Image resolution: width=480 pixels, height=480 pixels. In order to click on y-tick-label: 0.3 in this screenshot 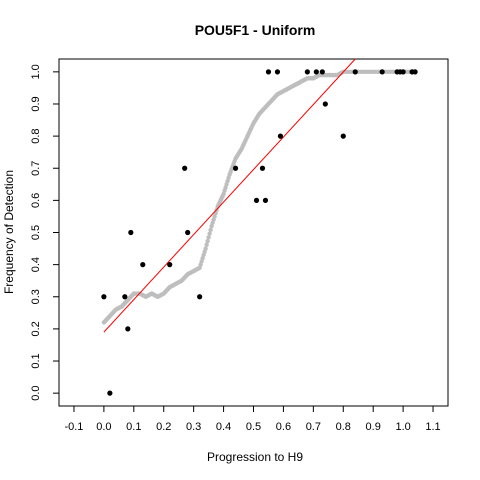, I will do `click(36, 296)`.